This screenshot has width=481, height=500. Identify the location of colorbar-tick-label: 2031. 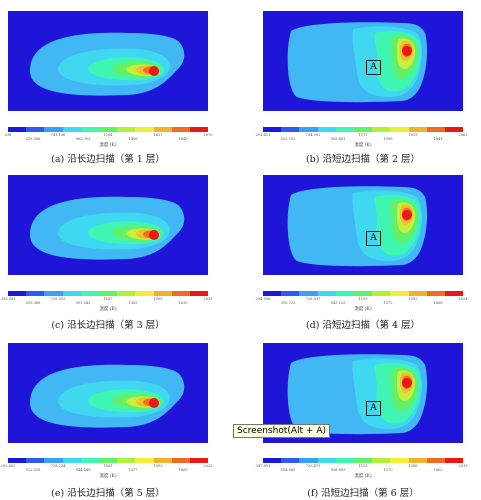
(208, 299).